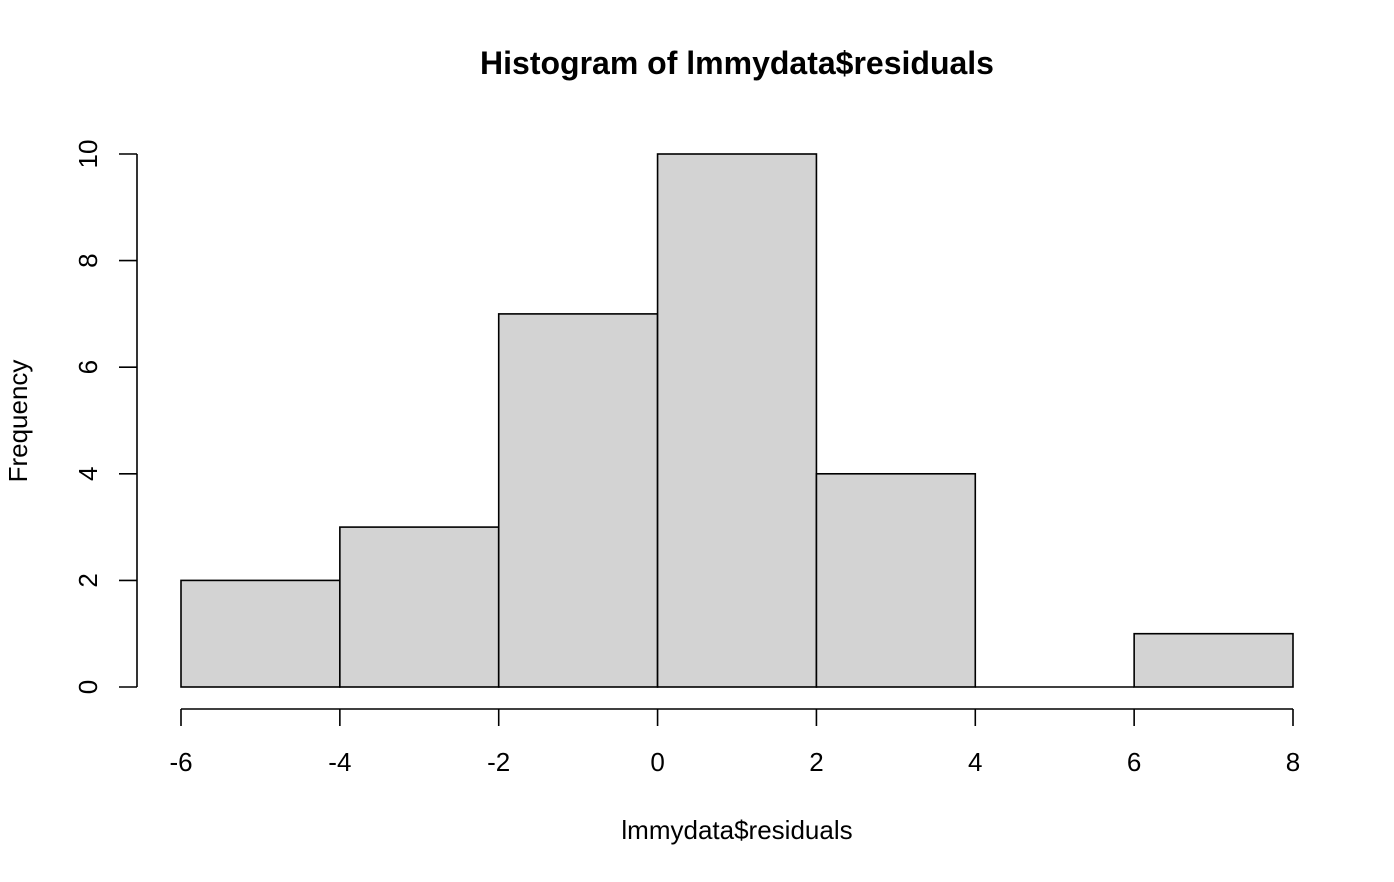 Image resolution: width=1394 pixels, height=882 pixels. What do you see at coordinates (816, 762) in the screenshot?
I see `x-tick-label-4: 2` at bounding box center [816, 762].